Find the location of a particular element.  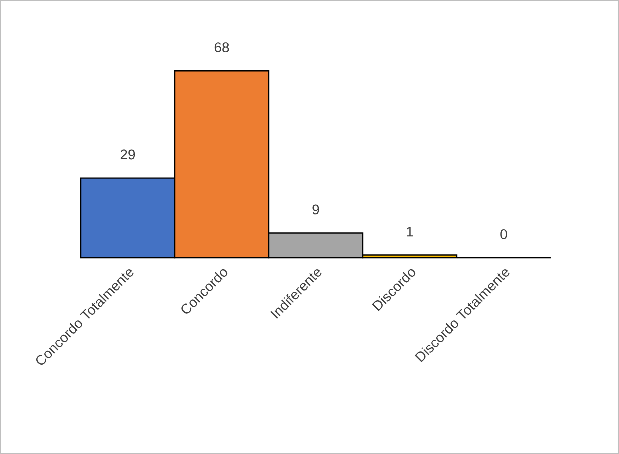

data-label: 9 is located at coordinates (316, 209).